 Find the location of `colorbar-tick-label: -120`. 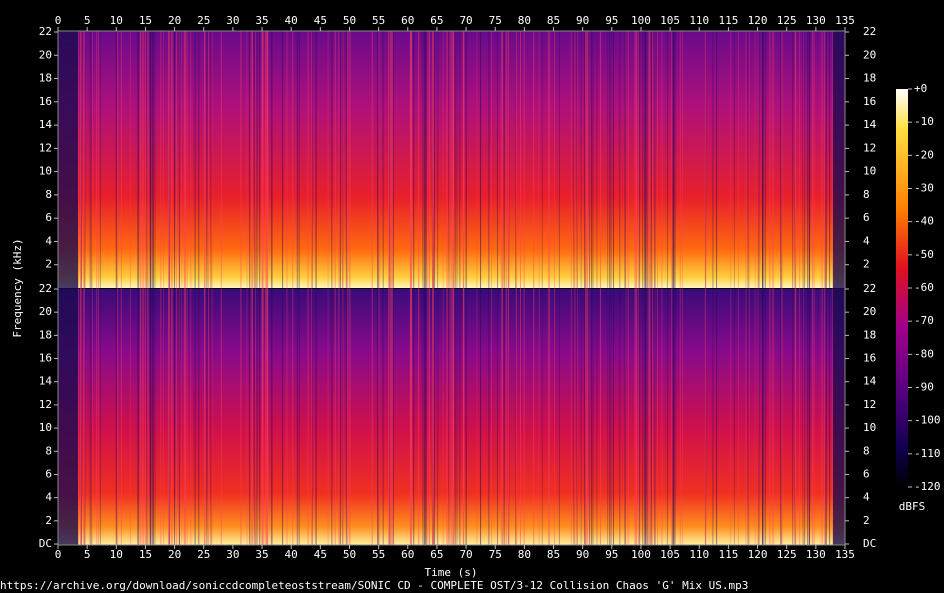

colorbar-tick-label: -120 is located at coordinates (927, 486).